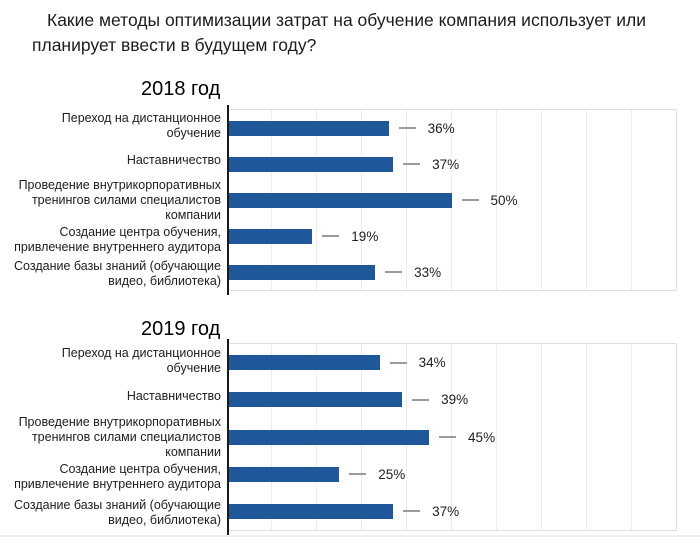  What do you see at coordinates (451, 362) in the screenshot?
I see `plot-row: 34%` at bounding box center [451, 362].